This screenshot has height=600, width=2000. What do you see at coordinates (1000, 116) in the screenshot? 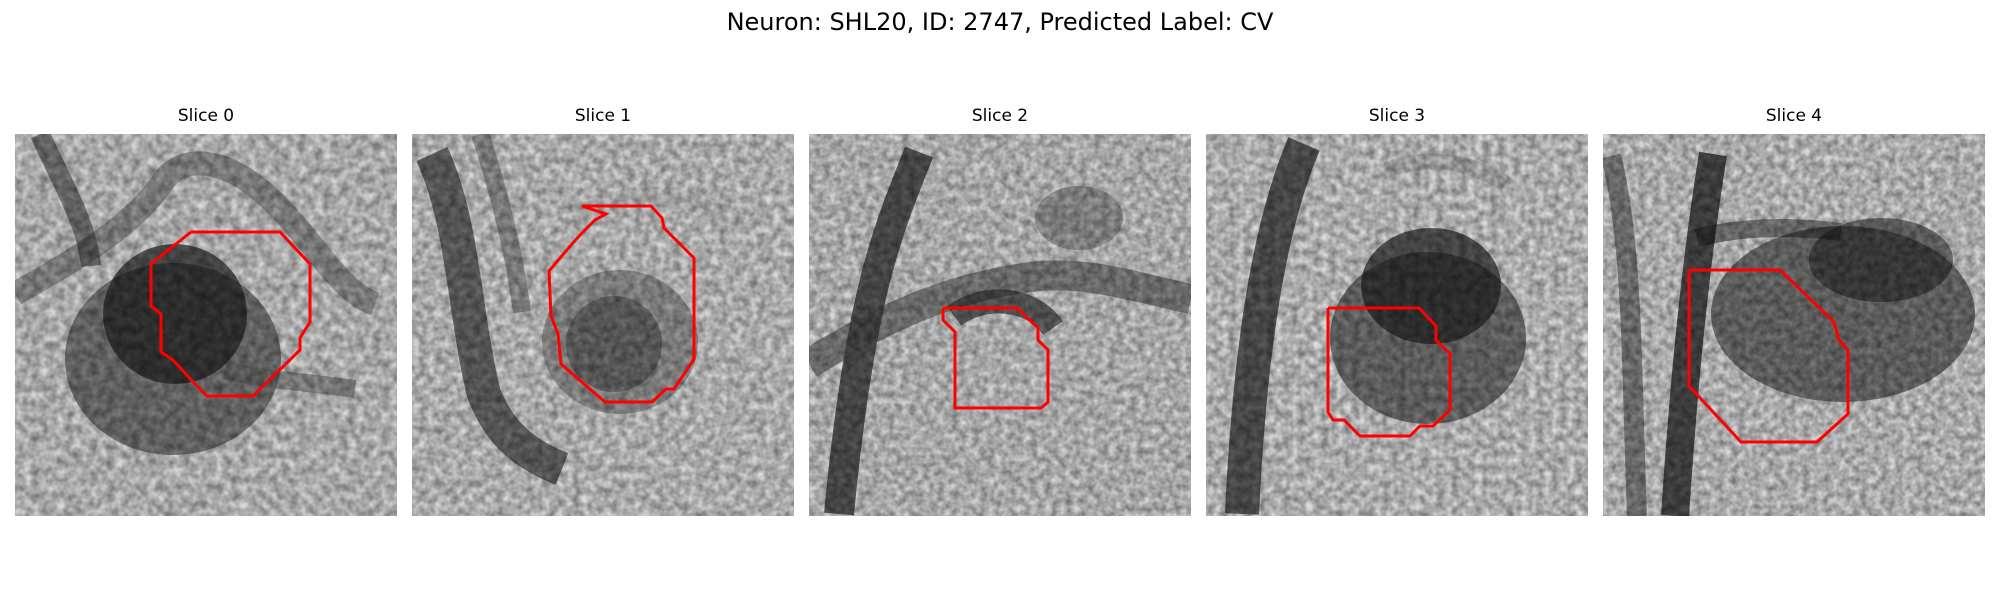
I see `slice-title: Slice 2` at bounding box center [1000, 116].